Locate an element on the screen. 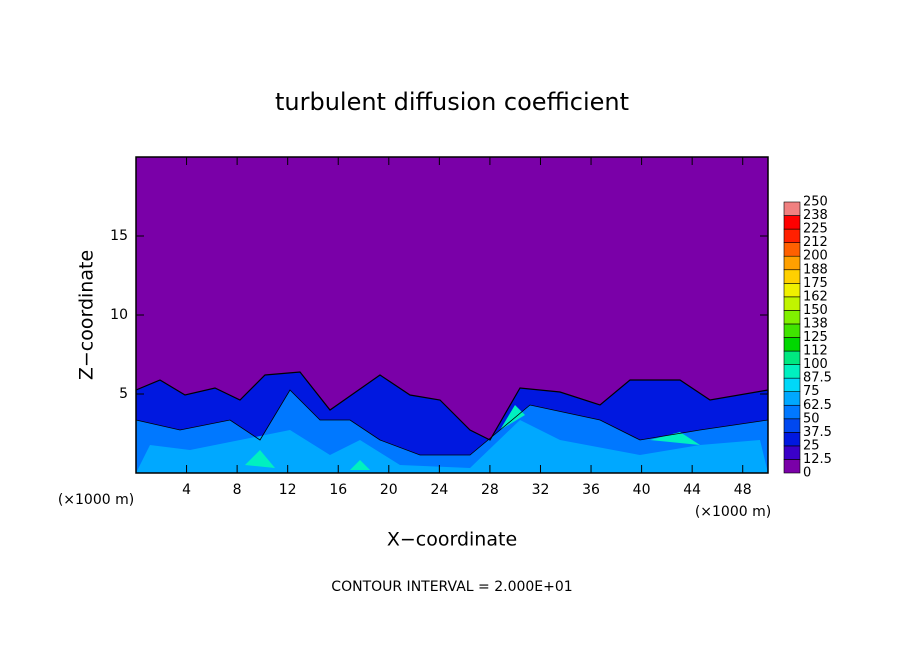  colorbar-label: 125 is located at coordinates (815, 337).